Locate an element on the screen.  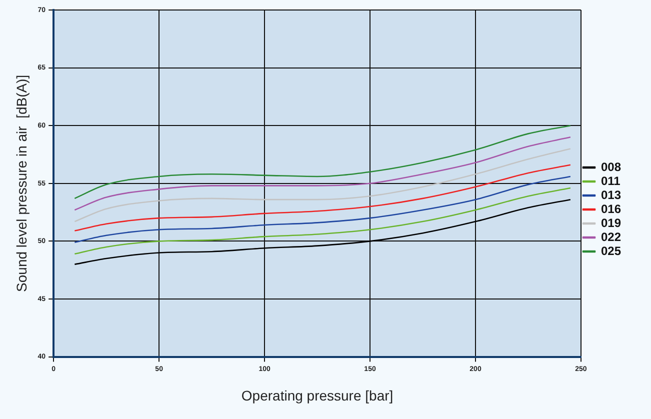
legend-label: 022 is located at coordinates (611, 237).